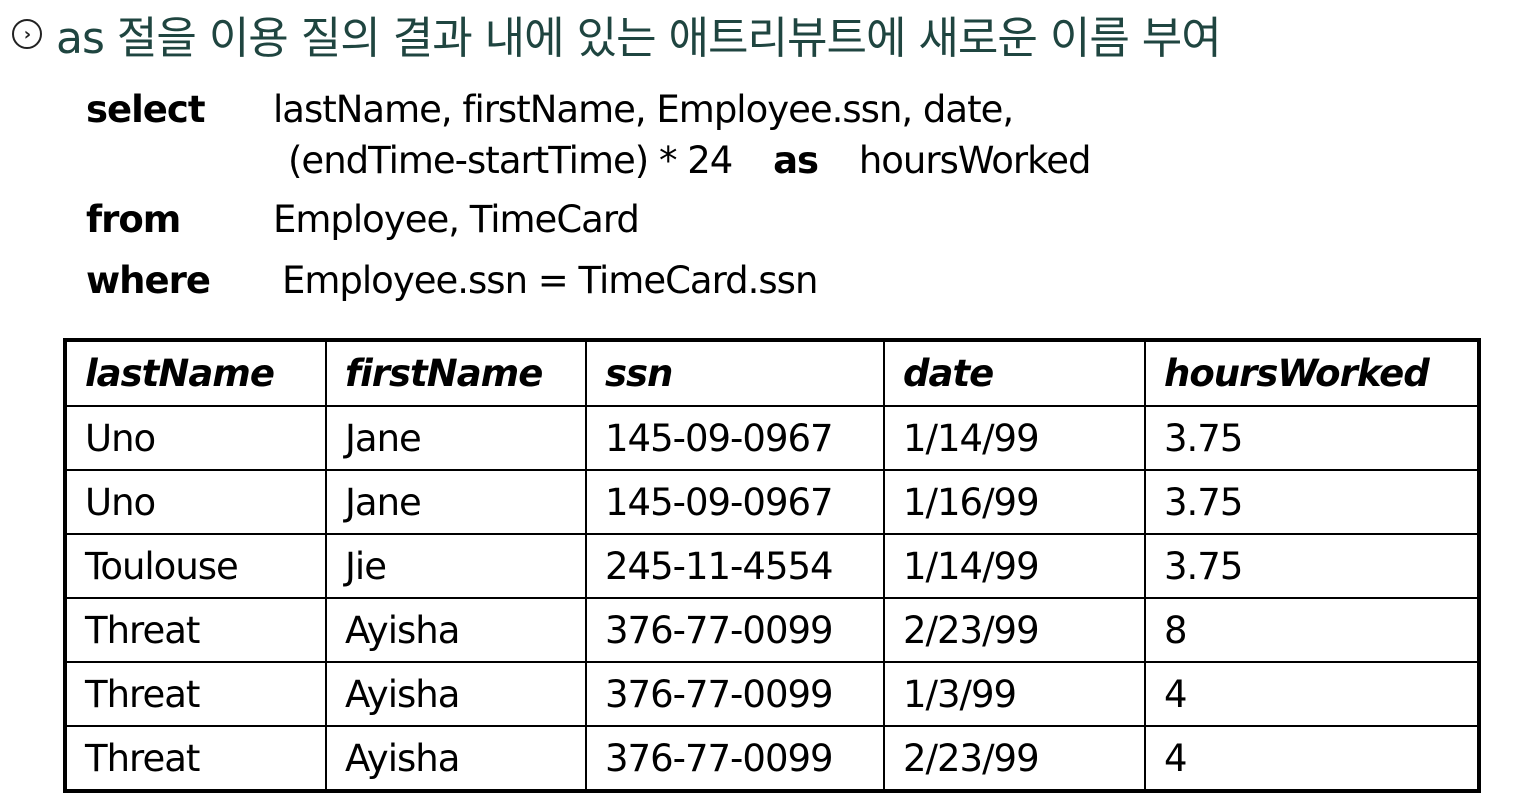 The height and width of the screenshot is (812, 1518). What do you see at coordinates (1312, 630) in the screenshot?
I see `table-cell: 8` at bounding box center [1312, 630].